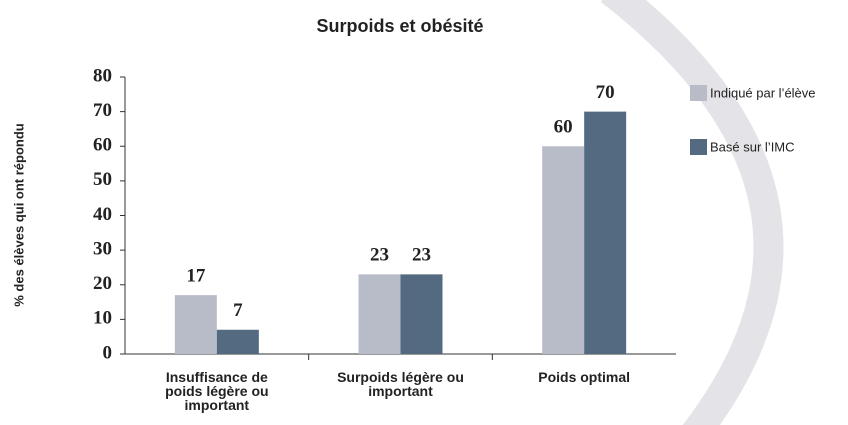 The image size is (848, 425). I want to click on y-tick-label: 0, so click(108, 352).